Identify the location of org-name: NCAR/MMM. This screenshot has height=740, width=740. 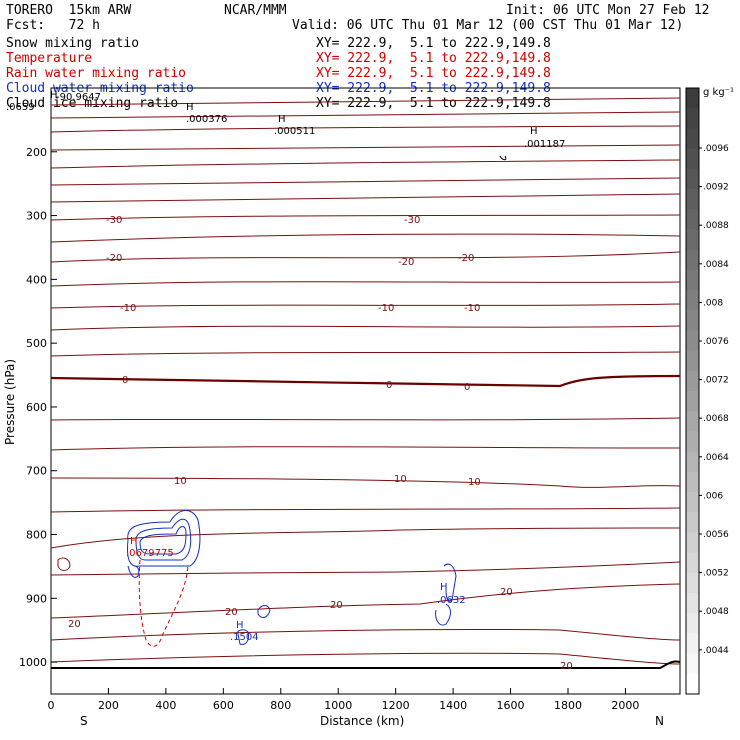
(255, 10).